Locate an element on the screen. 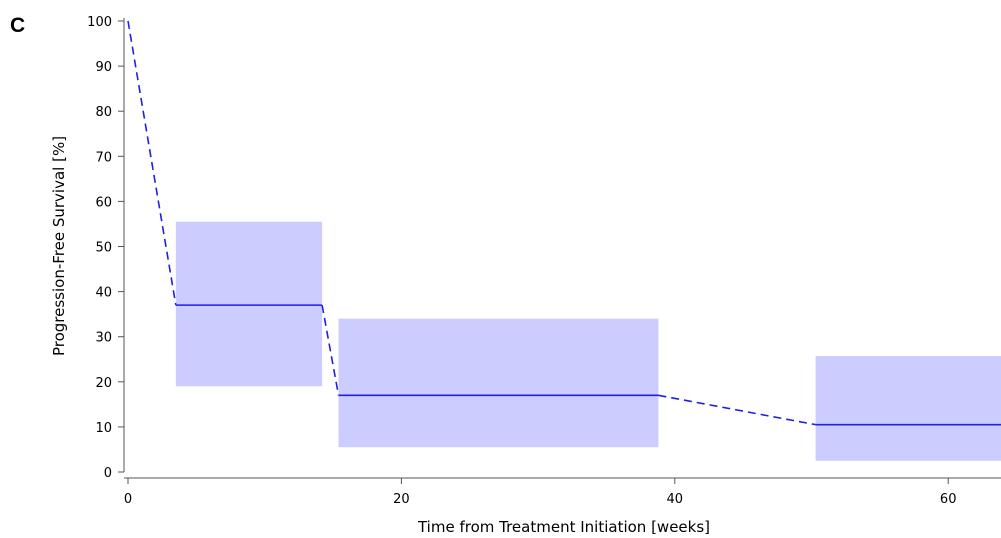 This screenshot has height=538, width=1001. y-ticks: 0 10 20 30 40 50 60 70 80 90 100 is located at coordinates (105, 248).